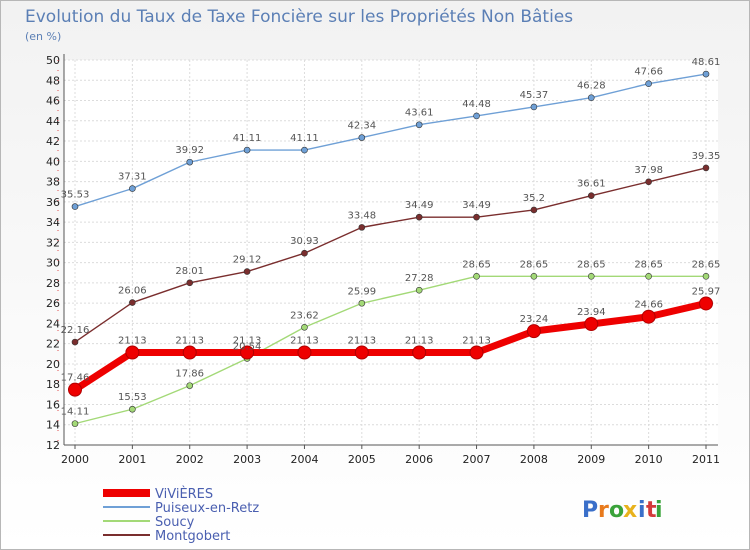 The image size is (750, 550). What do you see at coordinates (53, 121) in the screenshot?
I see `y-tick-label: 44` at bounding box center [53, 121].